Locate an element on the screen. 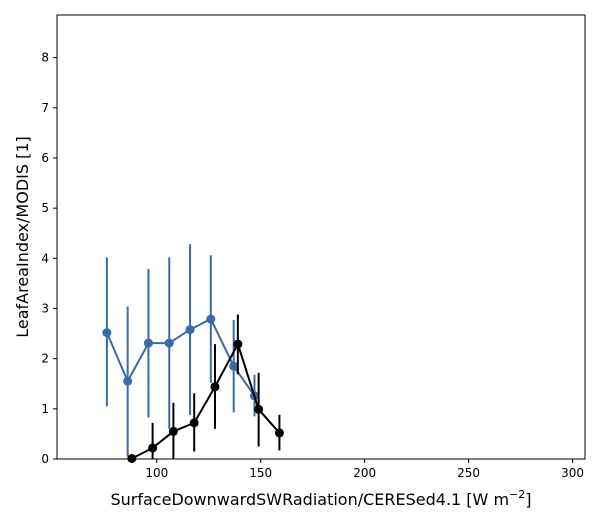  y-tick-label: 4 is located at coordinates (45, 258).